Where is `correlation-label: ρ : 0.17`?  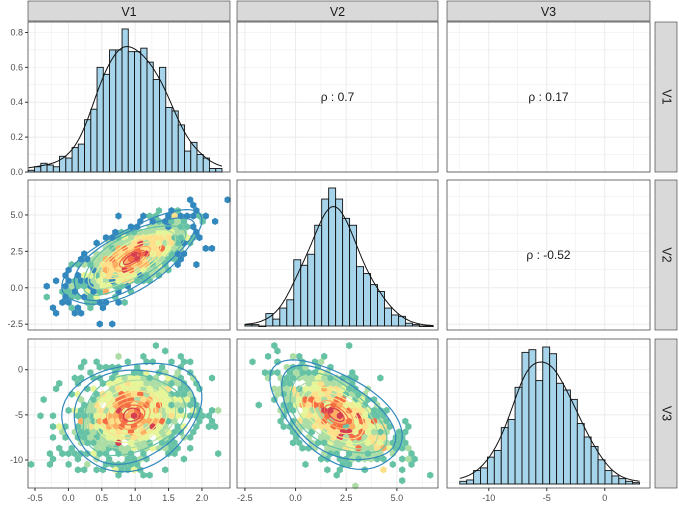
correlation-label: ρ : 0.17 is located at coordinates (548, 97).